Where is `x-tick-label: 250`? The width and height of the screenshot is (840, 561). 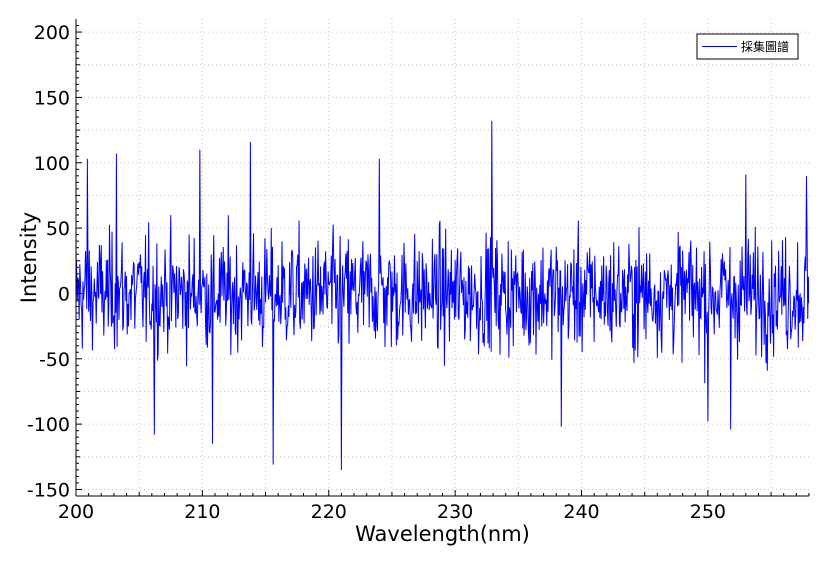
x-tick-label: 250 is located at coordinates (708, 512).